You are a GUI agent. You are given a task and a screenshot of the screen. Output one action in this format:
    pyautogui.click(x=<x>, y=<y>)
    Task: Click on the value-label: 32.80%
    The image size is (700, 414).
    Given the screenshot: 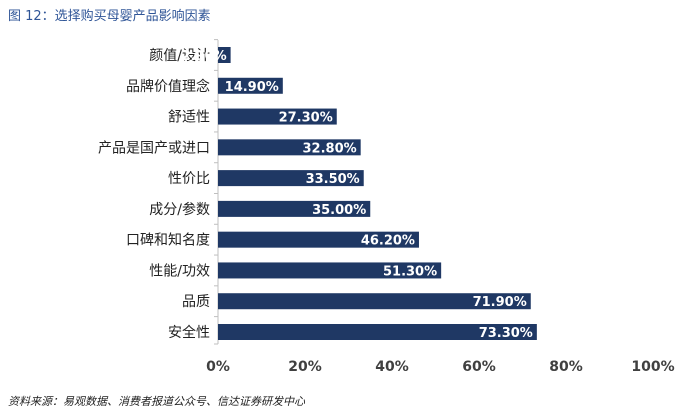 What is the action you would take?
    pyautogui.click(x=330, y=148)
    